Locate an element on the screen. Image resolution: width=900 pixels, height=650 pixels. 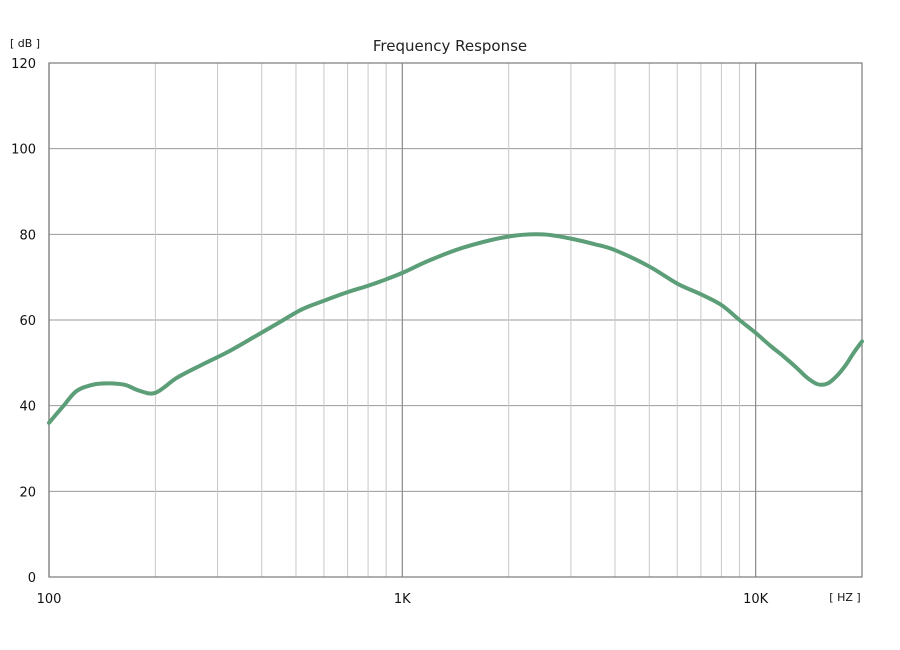
x-axis-ticks: 100 1K 10K is located at coordinates (403, 599).